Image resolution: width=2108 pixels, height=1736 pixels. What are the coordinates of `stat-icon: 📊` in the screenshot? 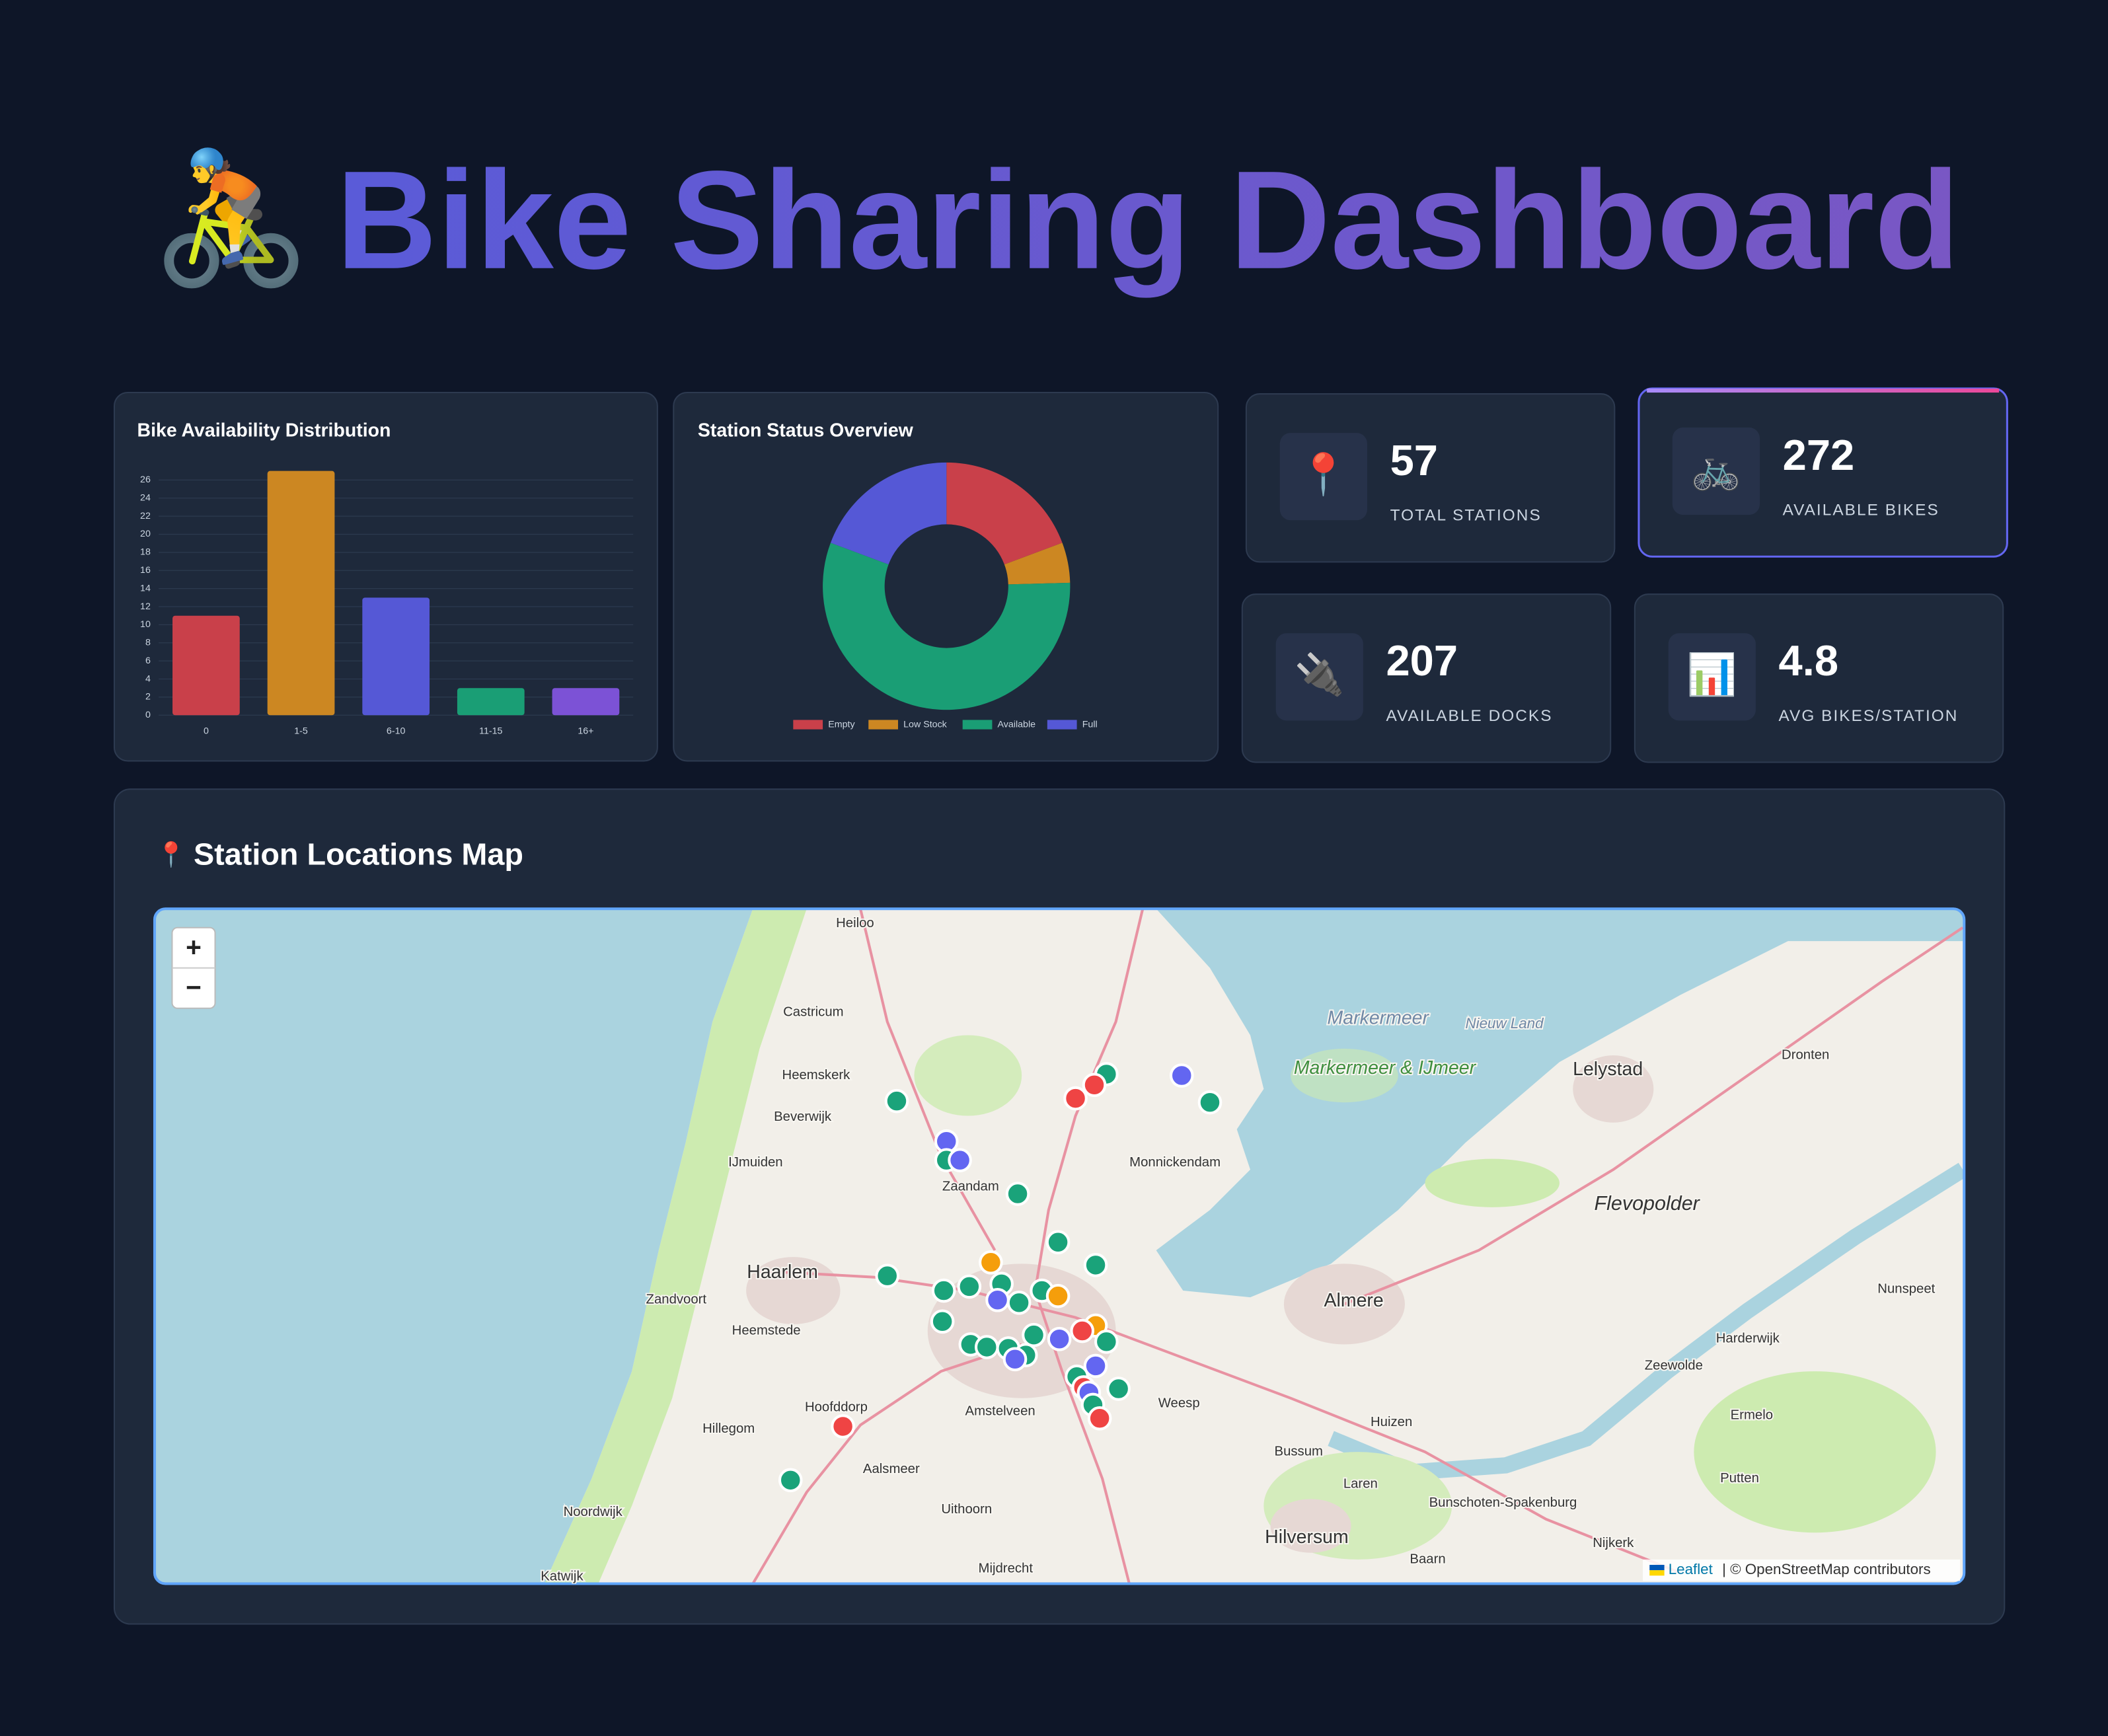 It's located at (1712, 674).